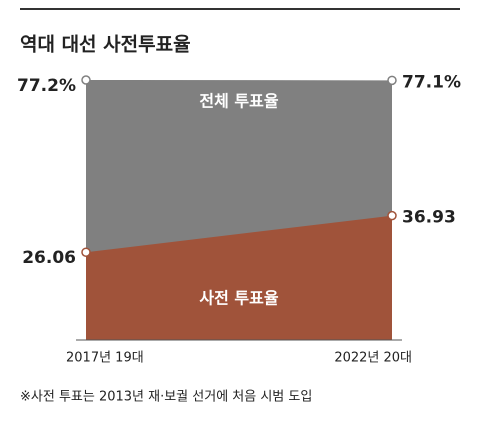 The width and height of the screenshot is (480, 430). What do you see at coordinates (105, 358) in the screenshot?
I see `x-tick-label: 2017년 19대` at bounding box center [105, 358].